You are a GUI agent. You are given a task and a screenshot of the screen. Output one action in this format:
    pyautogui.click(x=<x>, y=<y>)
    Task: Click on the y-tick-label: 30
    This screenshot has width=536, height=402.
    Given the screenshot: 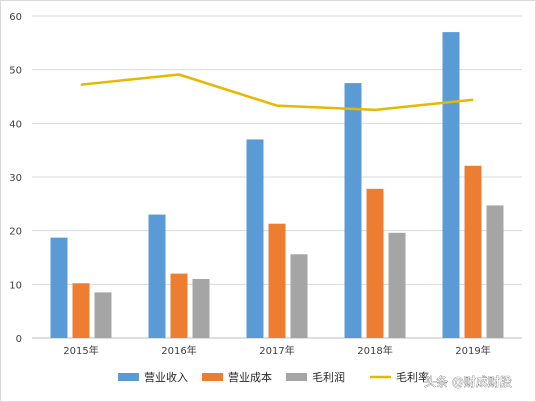 What is the action you would take?
    pyautogui.click(x=15, y=178)
    